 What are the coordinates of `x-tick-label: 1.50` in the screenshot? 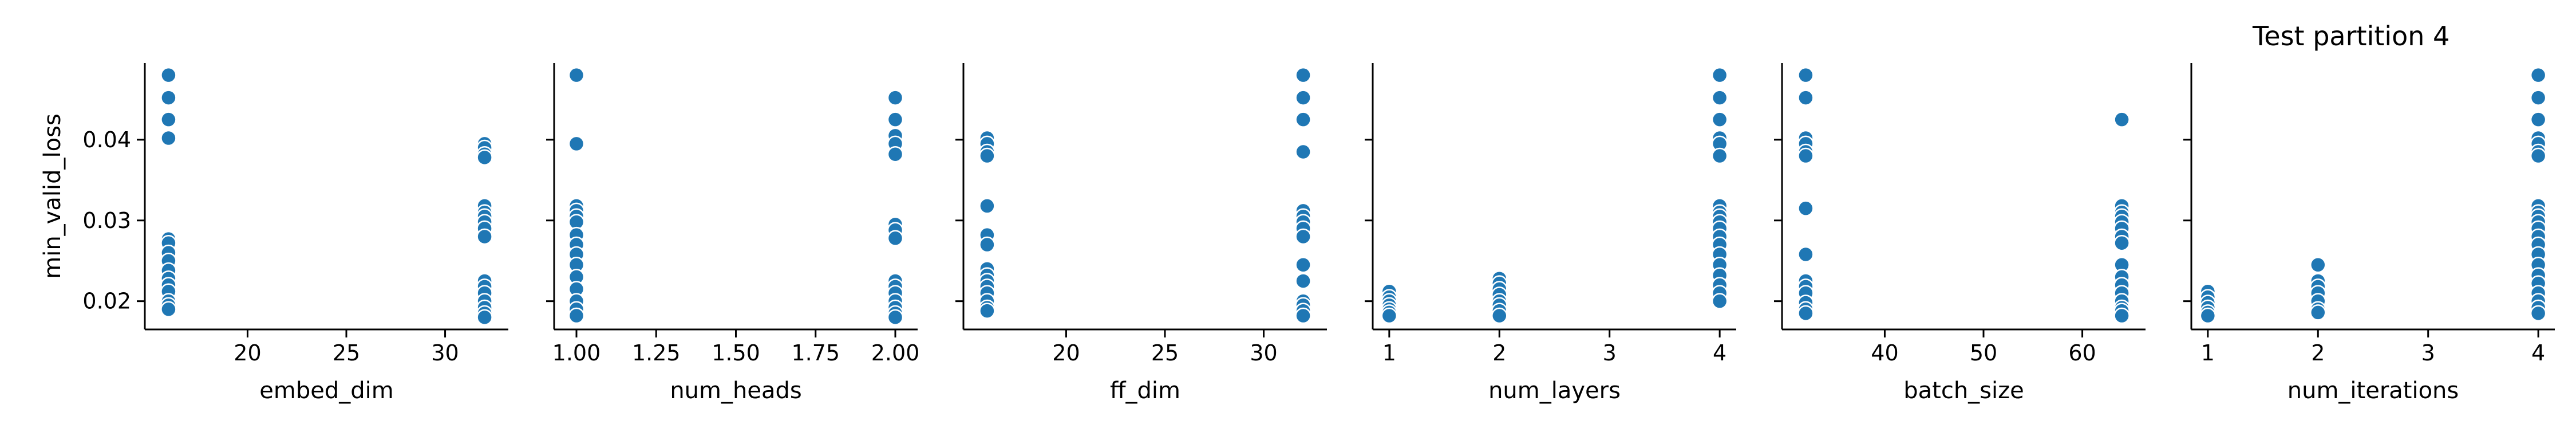 It's located at (736, 353).